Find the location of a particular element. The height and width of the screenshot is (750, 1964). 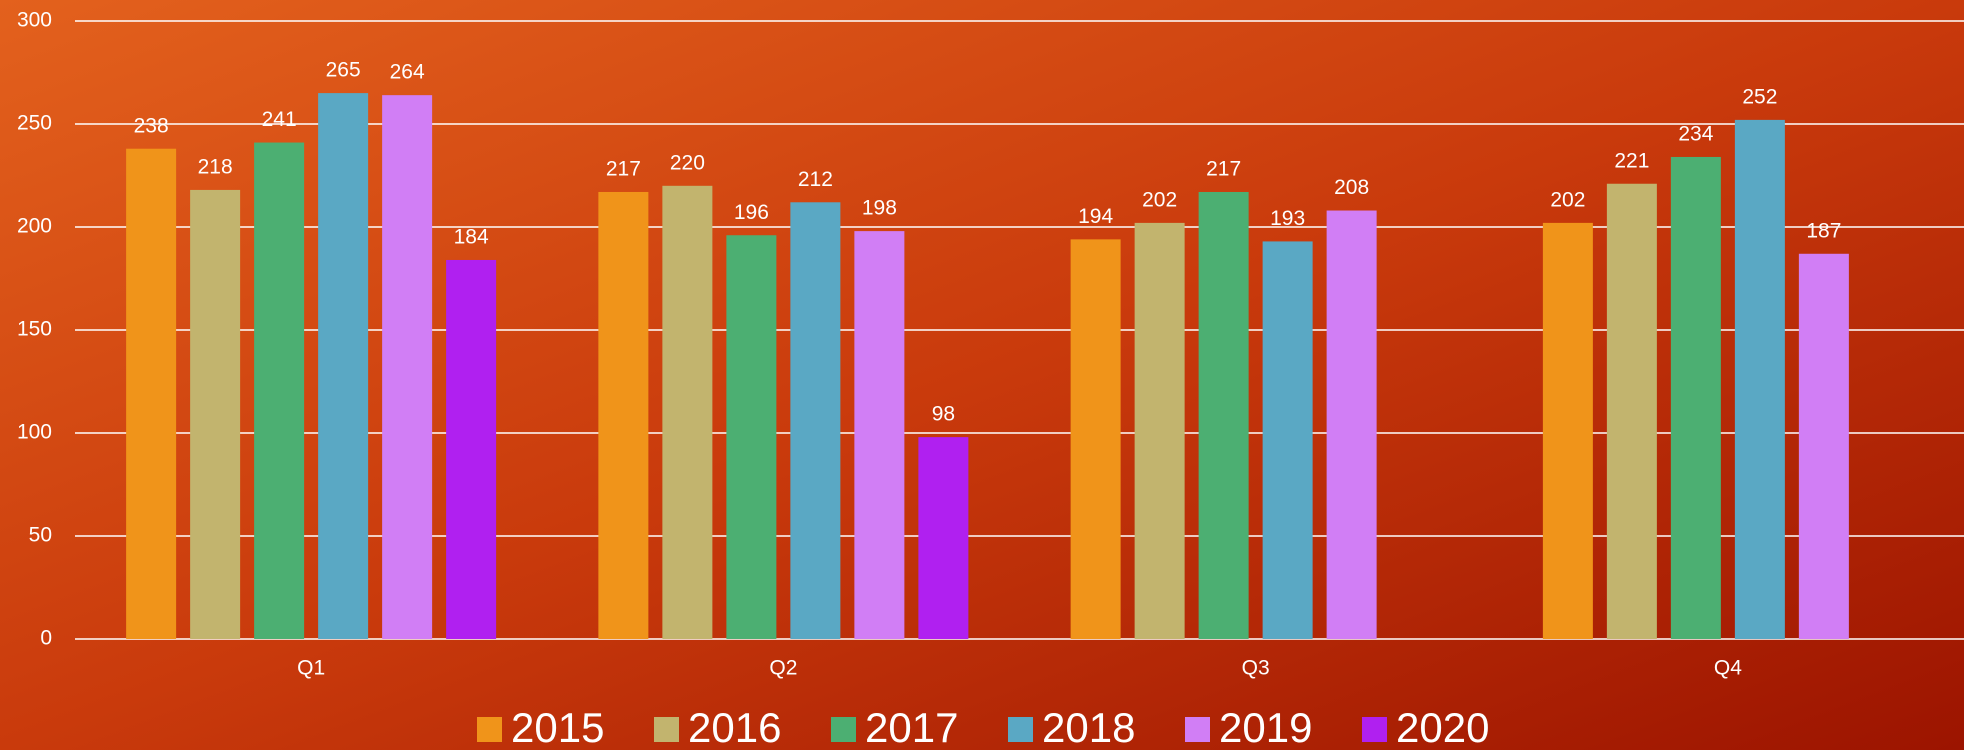

data-label: 218 is located at coordinates (215, 166).